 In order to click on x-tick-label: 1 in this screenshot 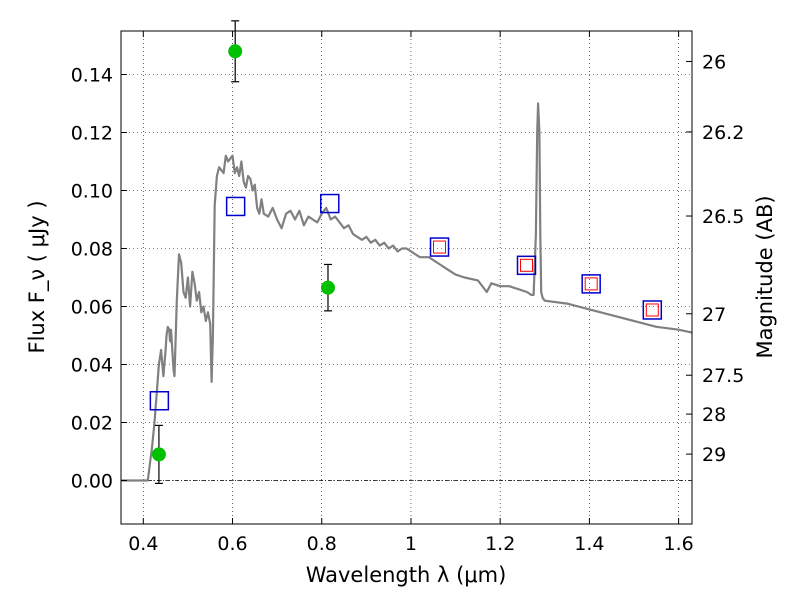, I will do `click(411, 544)`.